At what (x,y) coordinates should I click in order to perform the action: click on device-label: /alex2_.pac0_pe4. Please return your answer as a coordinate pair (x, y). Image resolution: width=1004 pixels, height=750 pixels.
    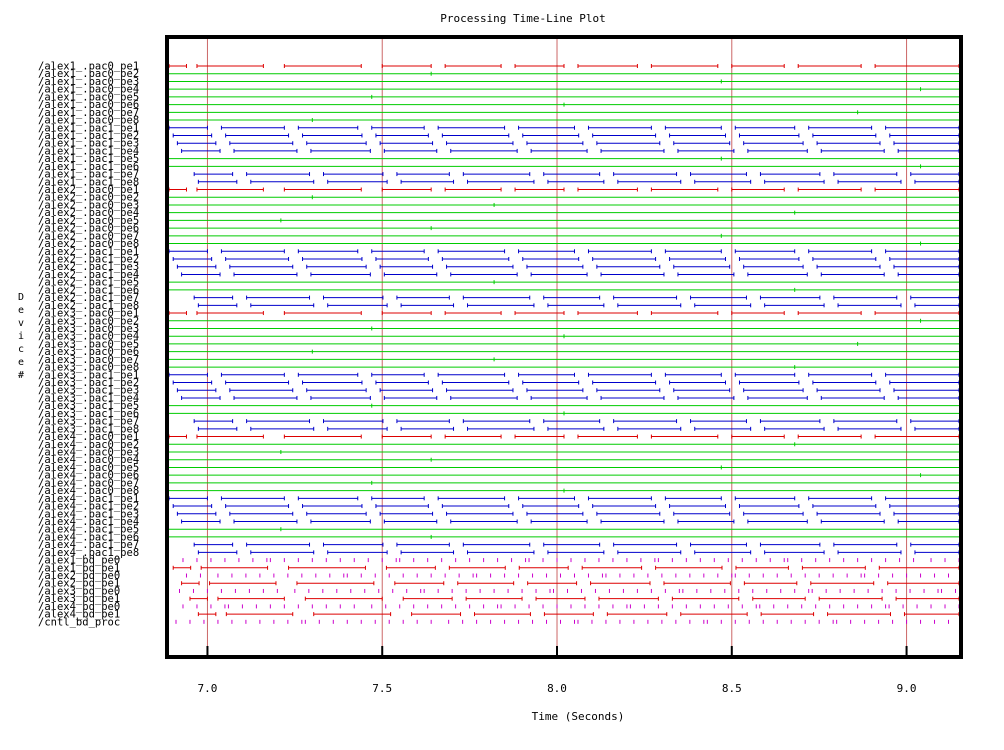
    Looking at the image, I should click on (88, 213).